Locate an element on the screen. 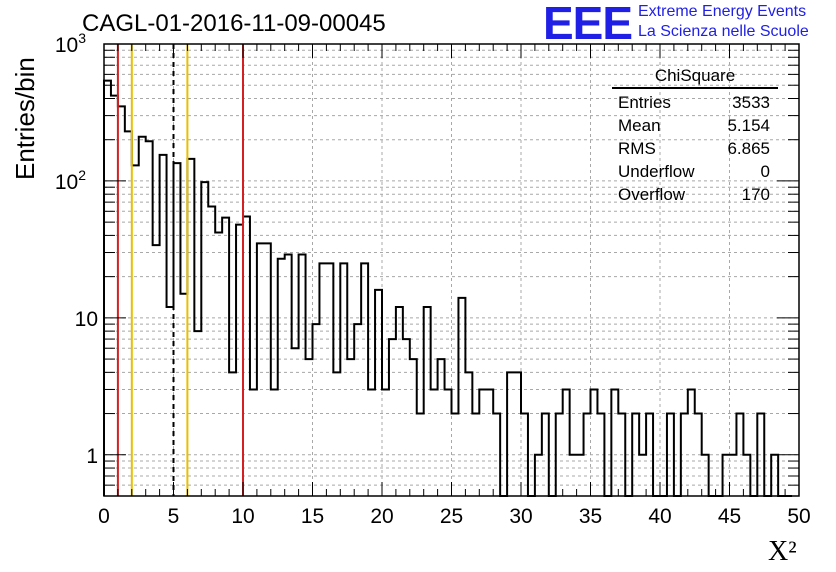  x-tick-label: 35 is located at coordinates (590, 516).